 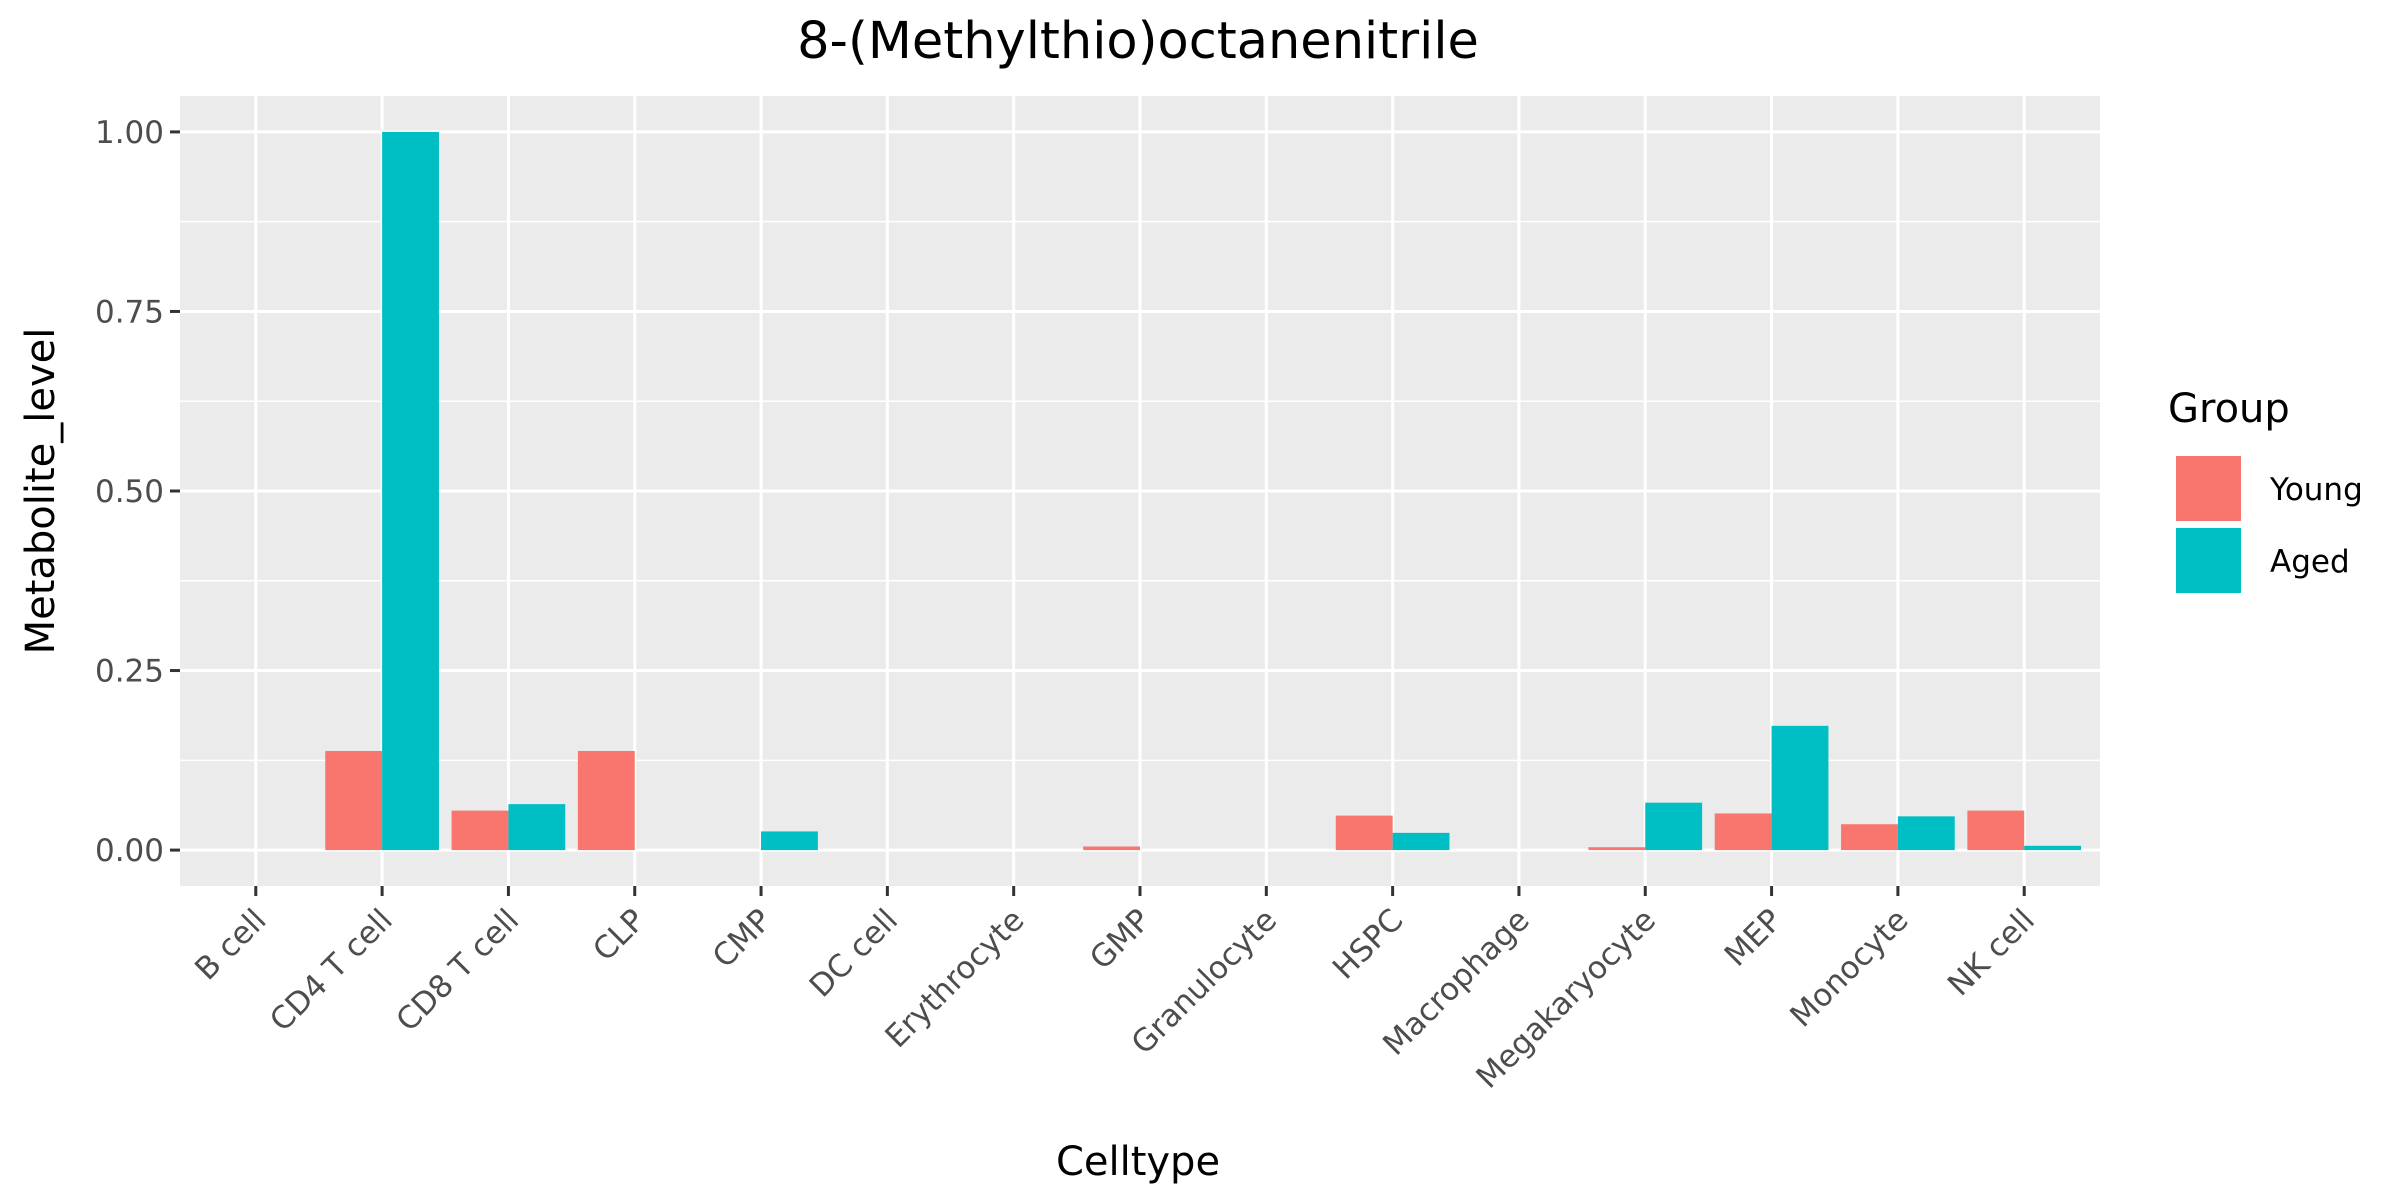 I want to click on x-tick-label: GMP, so click(x=1120, y=939).